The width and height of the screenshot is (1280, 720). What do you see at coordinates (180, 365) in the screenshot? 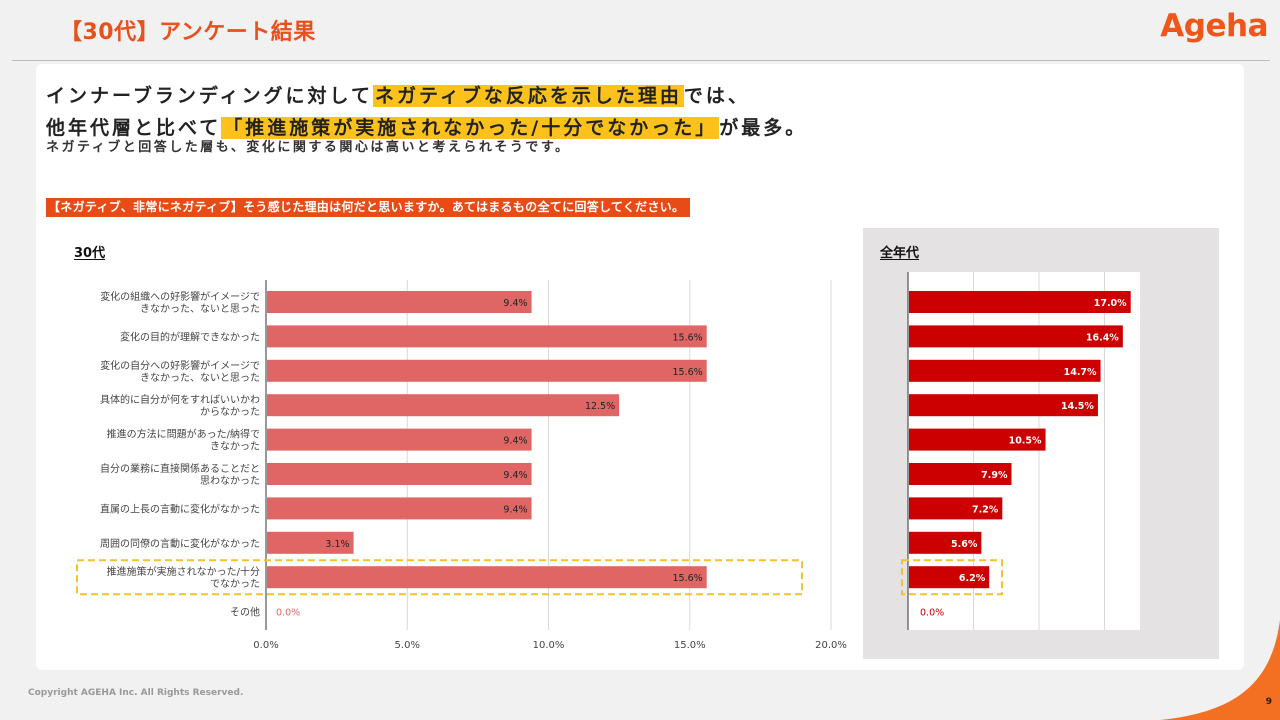
I see `category-label: 変化の自分への好影響がイメージで` at bounding box center [180, 365].